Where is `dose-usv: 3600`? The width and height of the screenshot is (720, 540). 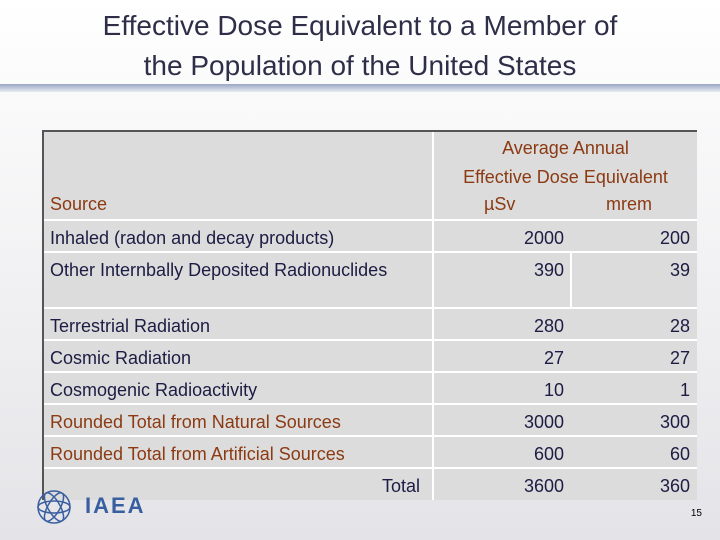
dose-usv: 3600 is located at coordinates (543, 486).